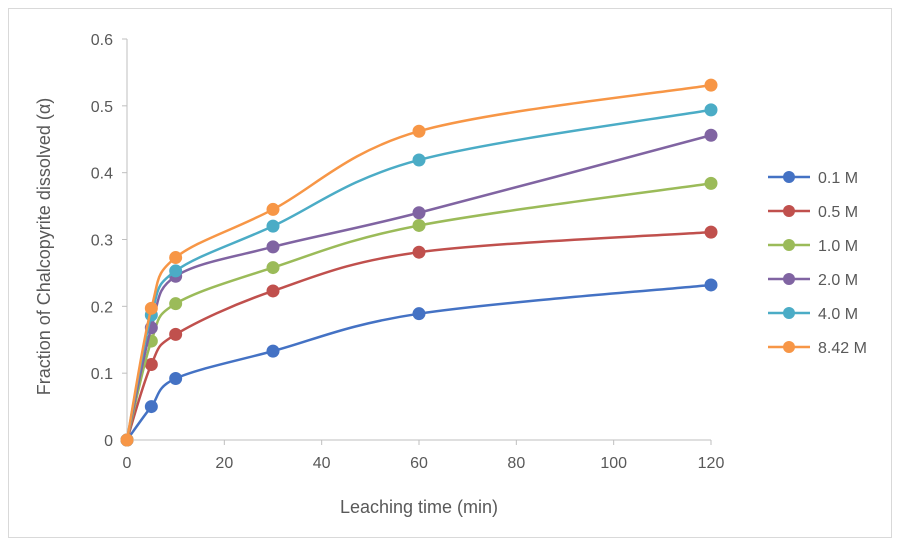 The width and height of the screenshot is (901, 546). Describe the element at coordinates (838, 314) in the screenshot. I see `legend-label: 4.0 M` at that location.